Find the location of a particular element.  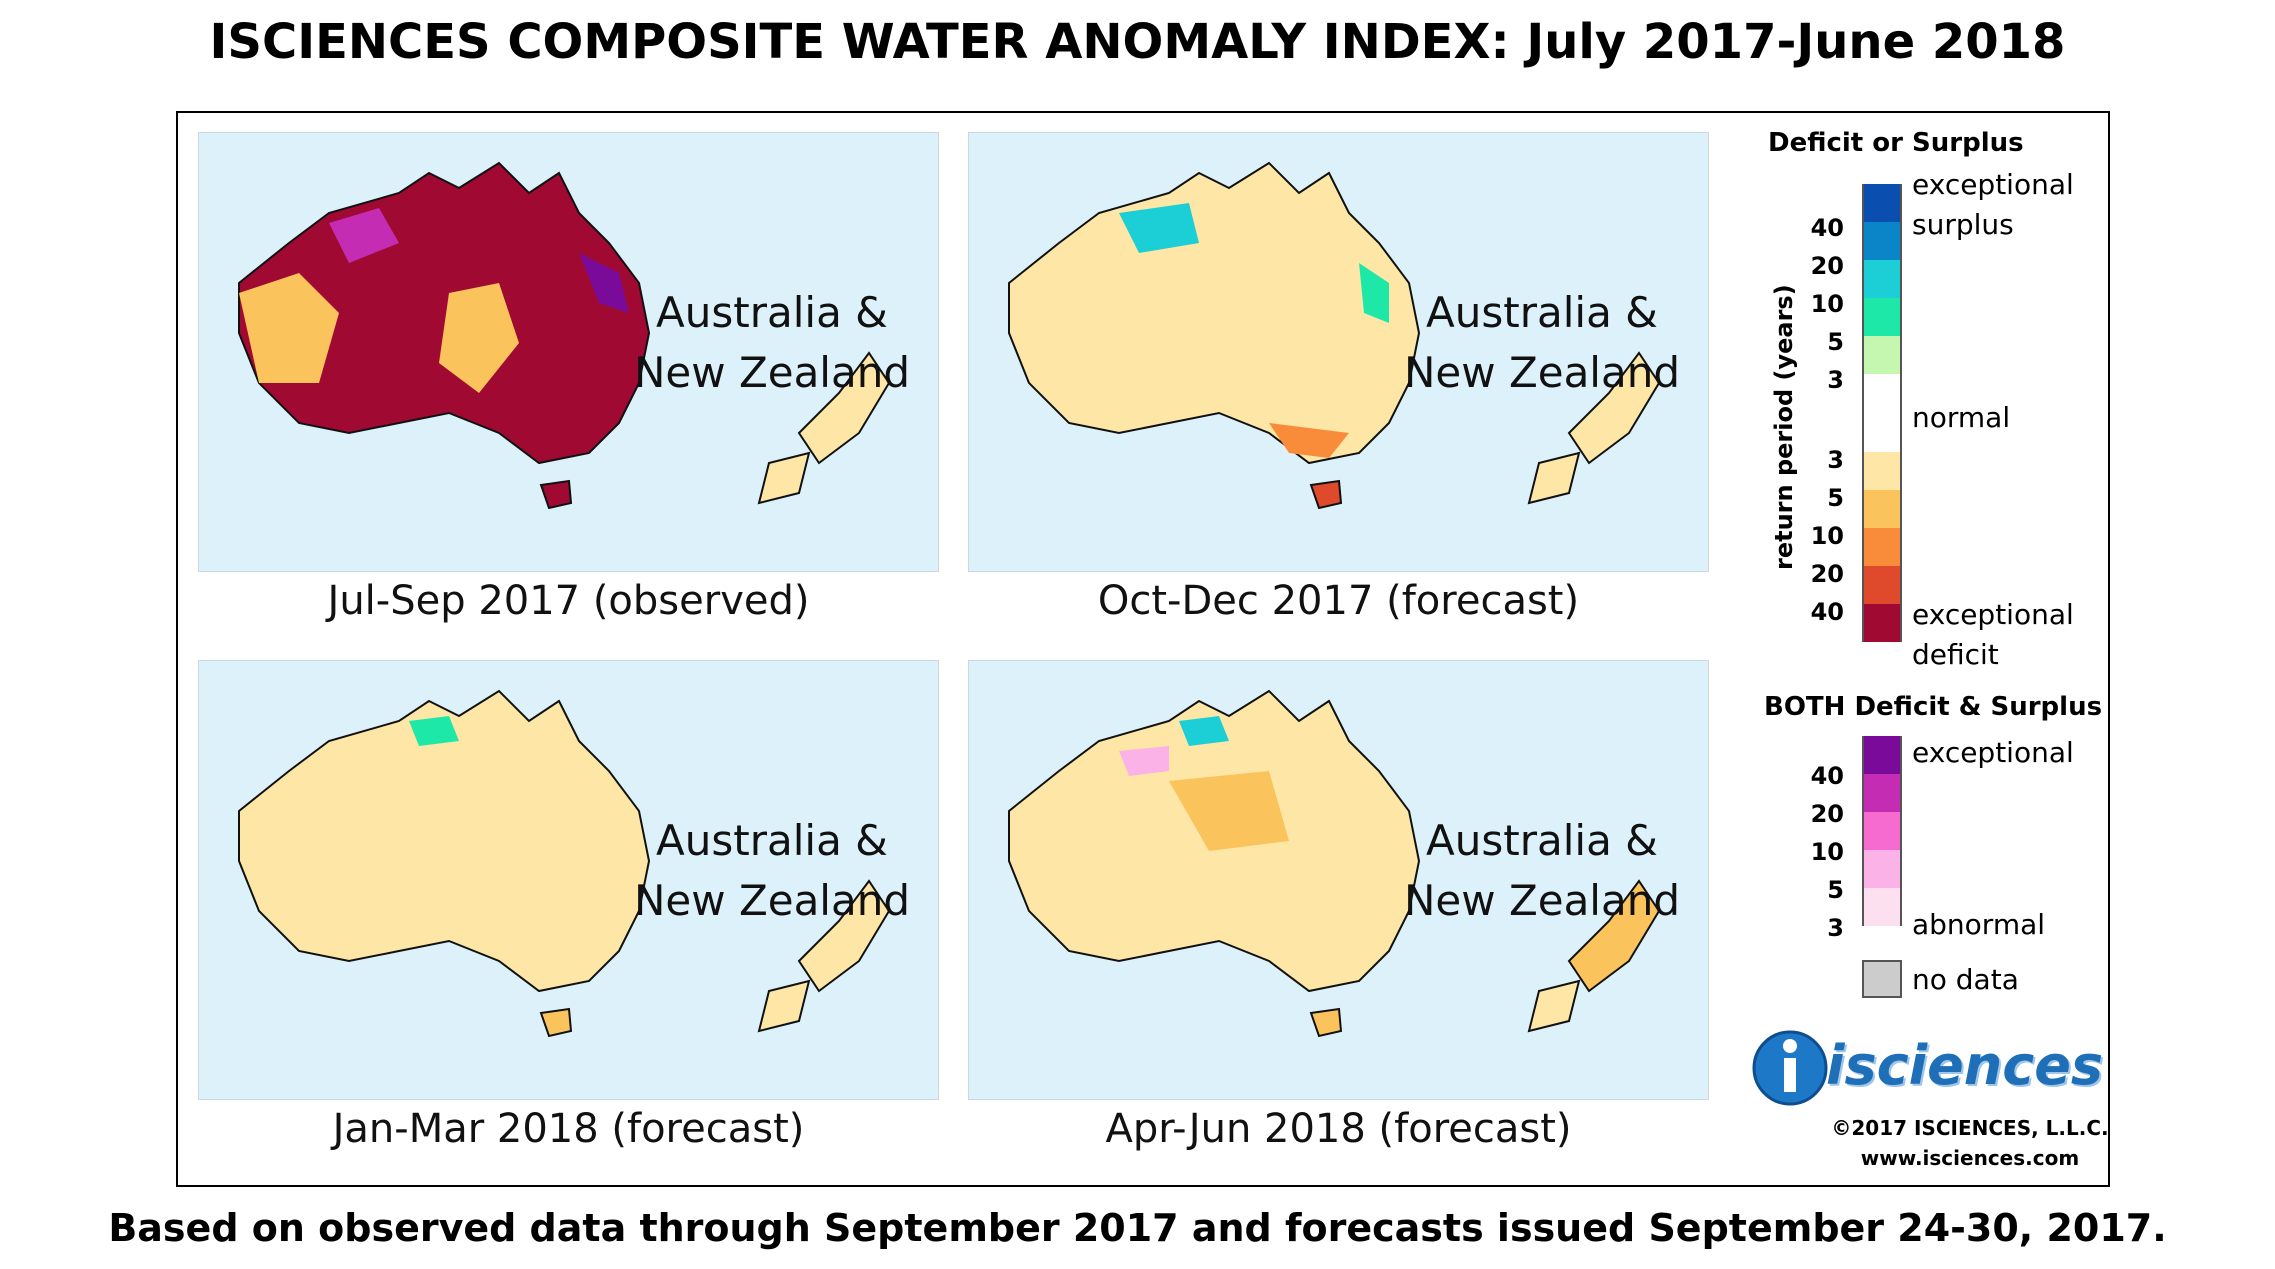

deficit-tick-10: 10 is located at coordinates (1827, 536).